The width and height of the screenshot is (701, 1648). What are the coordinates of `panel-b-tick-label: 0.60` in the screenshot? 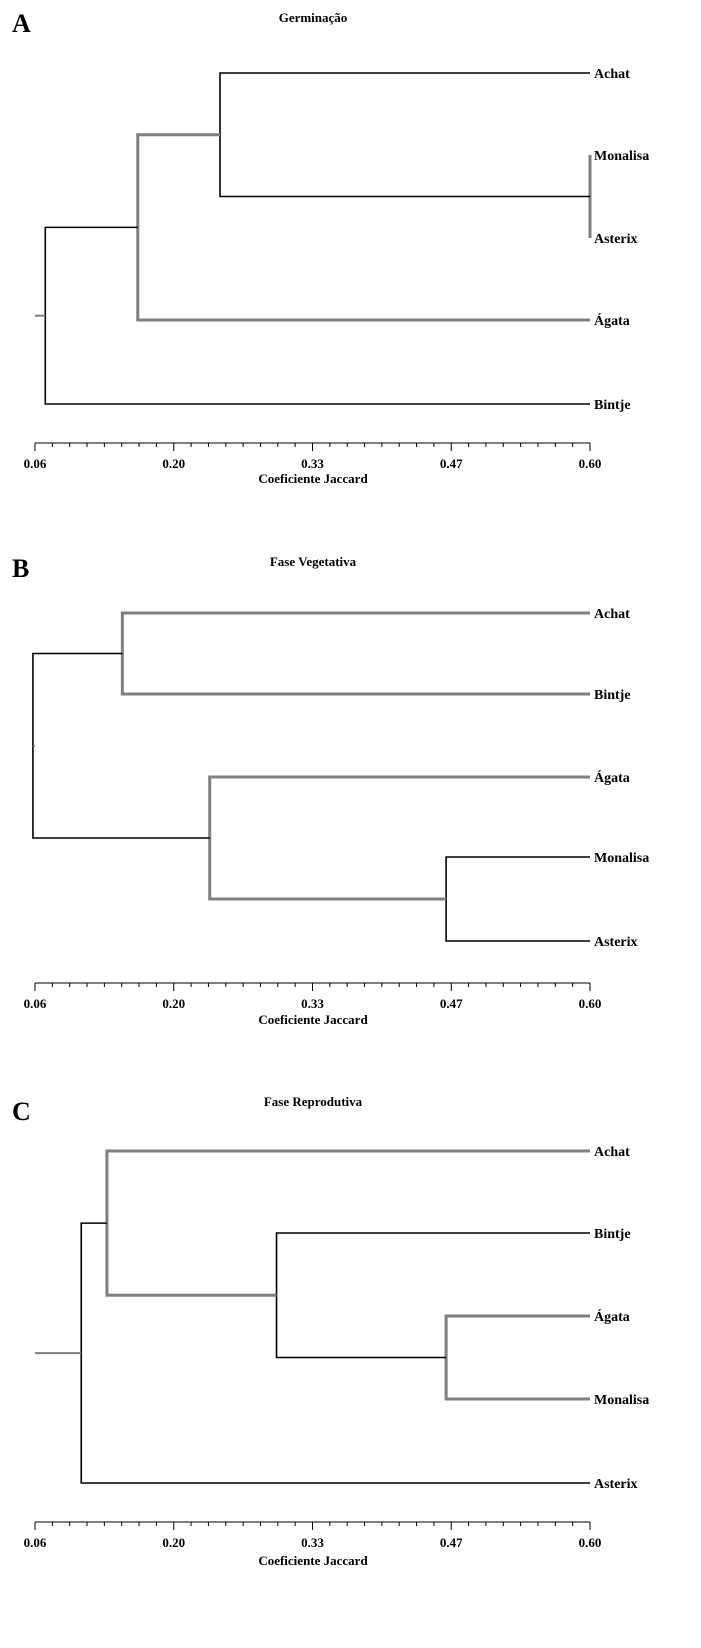 It's located at (590, 1003).